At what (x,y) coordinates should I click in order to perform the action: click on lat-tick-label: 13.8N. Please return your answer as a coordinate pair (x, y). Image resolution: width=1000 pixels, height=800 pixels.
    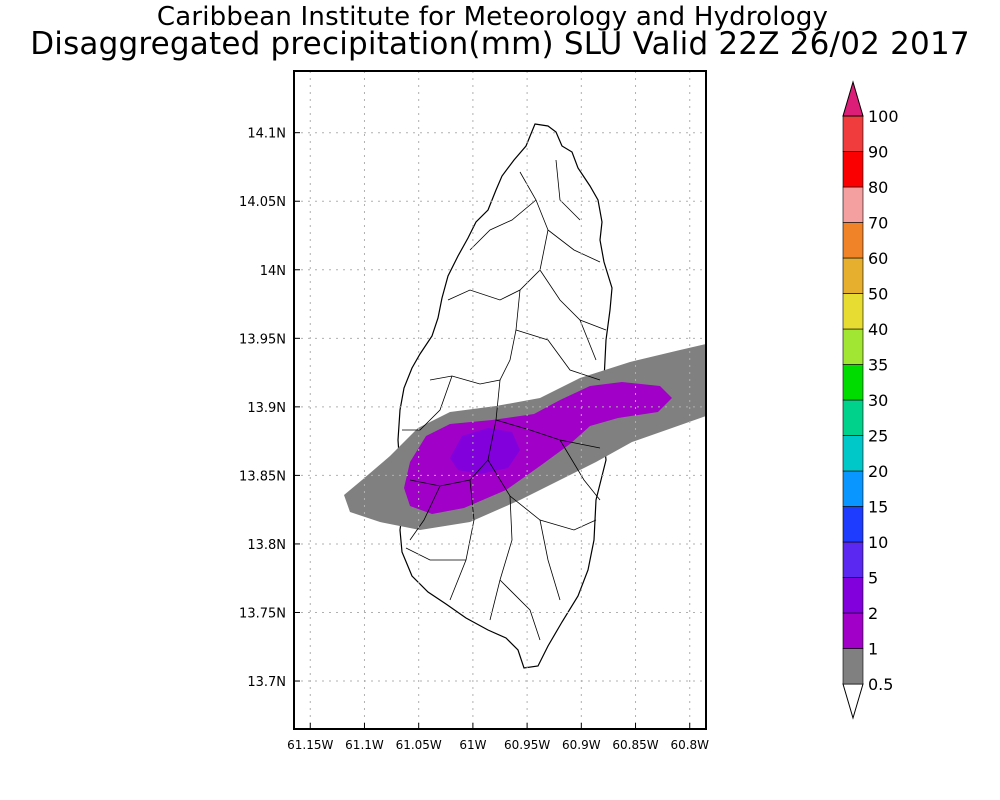
    Looking at the image, I should click on (266, 545).